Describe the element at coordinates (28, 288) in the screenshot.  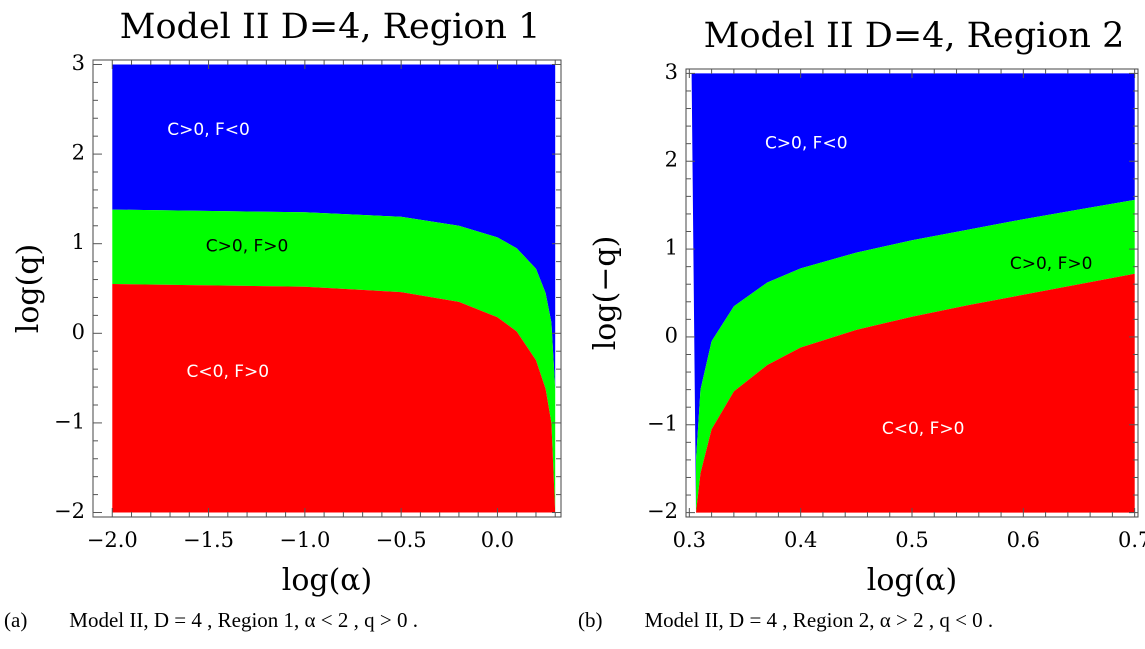
I see `y-axis-label: log(q)` at that location.